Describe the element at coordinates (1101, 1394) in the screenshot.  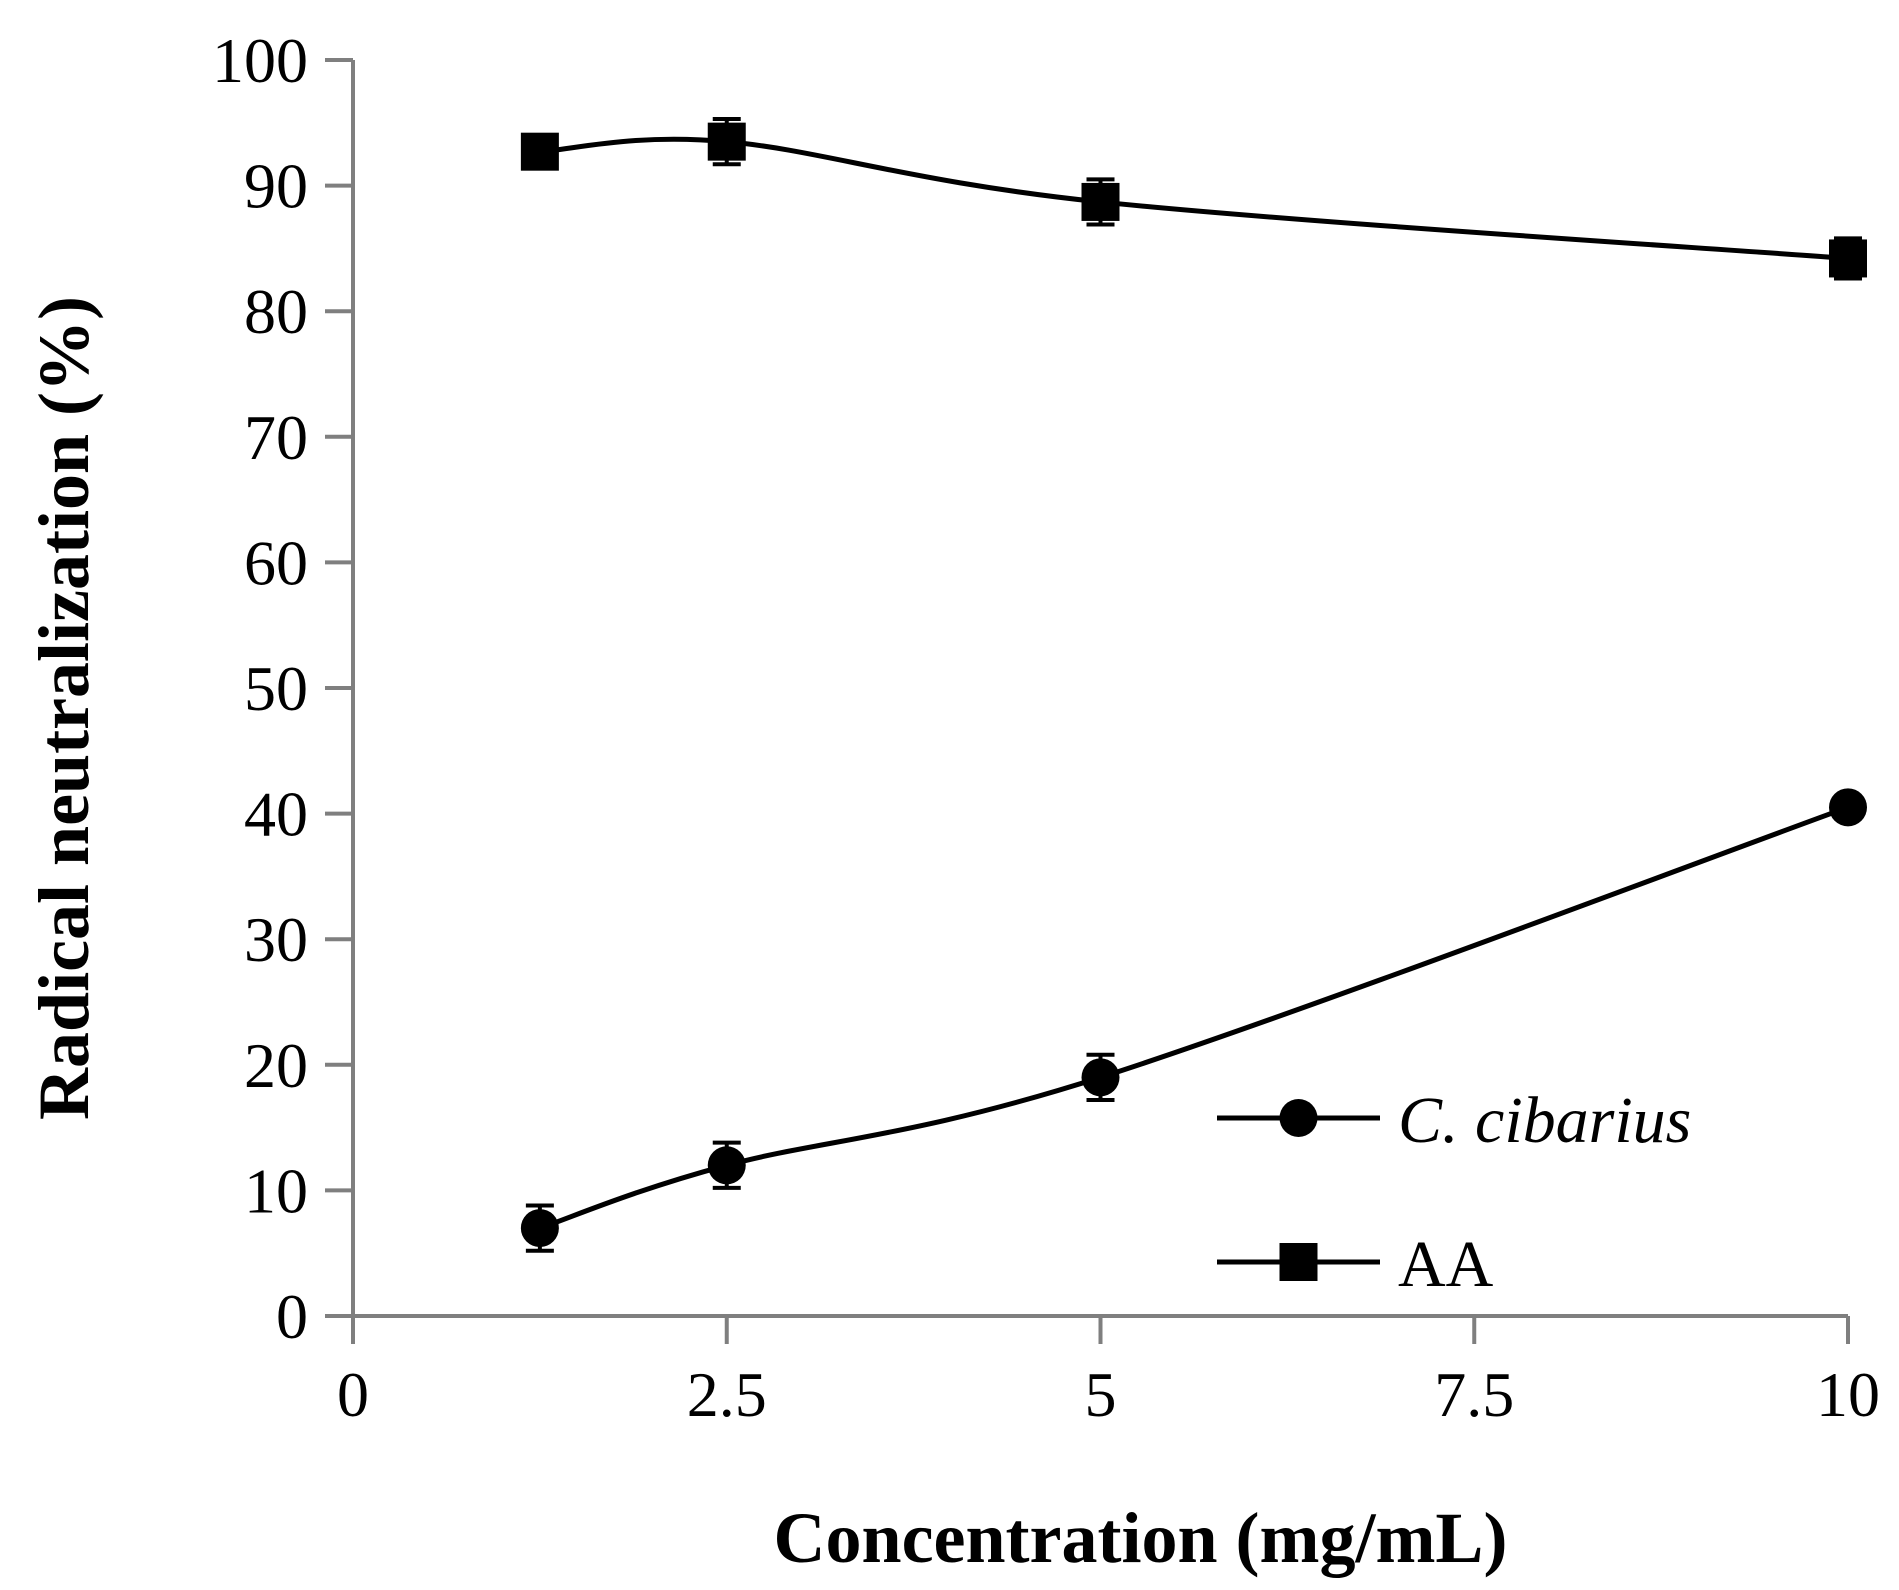
I see `x-tick-label: 5` at that location.